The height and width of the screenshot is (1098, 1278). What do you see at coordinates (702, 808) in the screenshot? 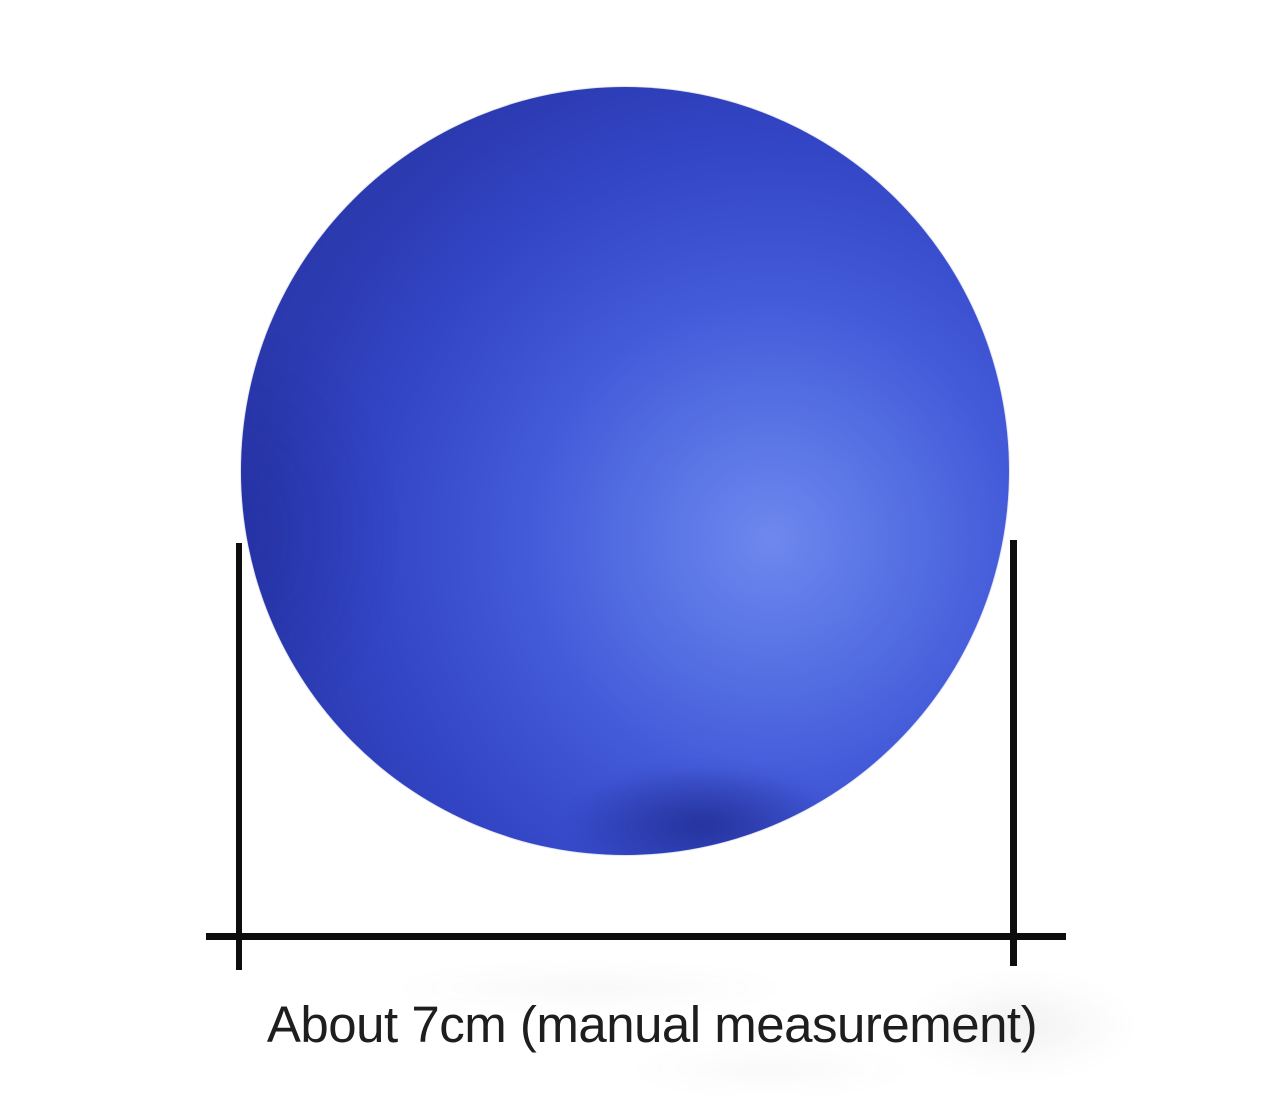
I see `ball-bottom-shadow` at bounding box center [702, 808].